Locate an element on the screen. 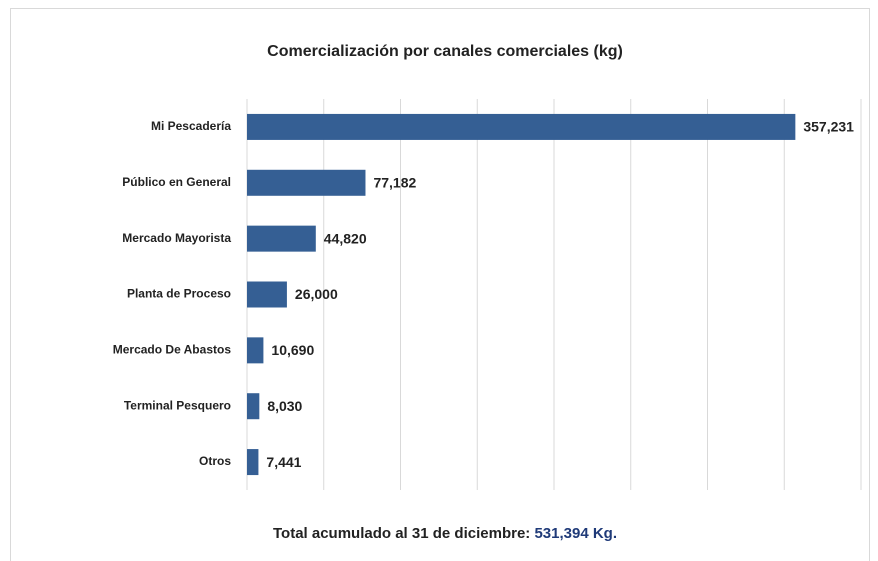  data-label: 77,182 is located at coordinates (394, 182).